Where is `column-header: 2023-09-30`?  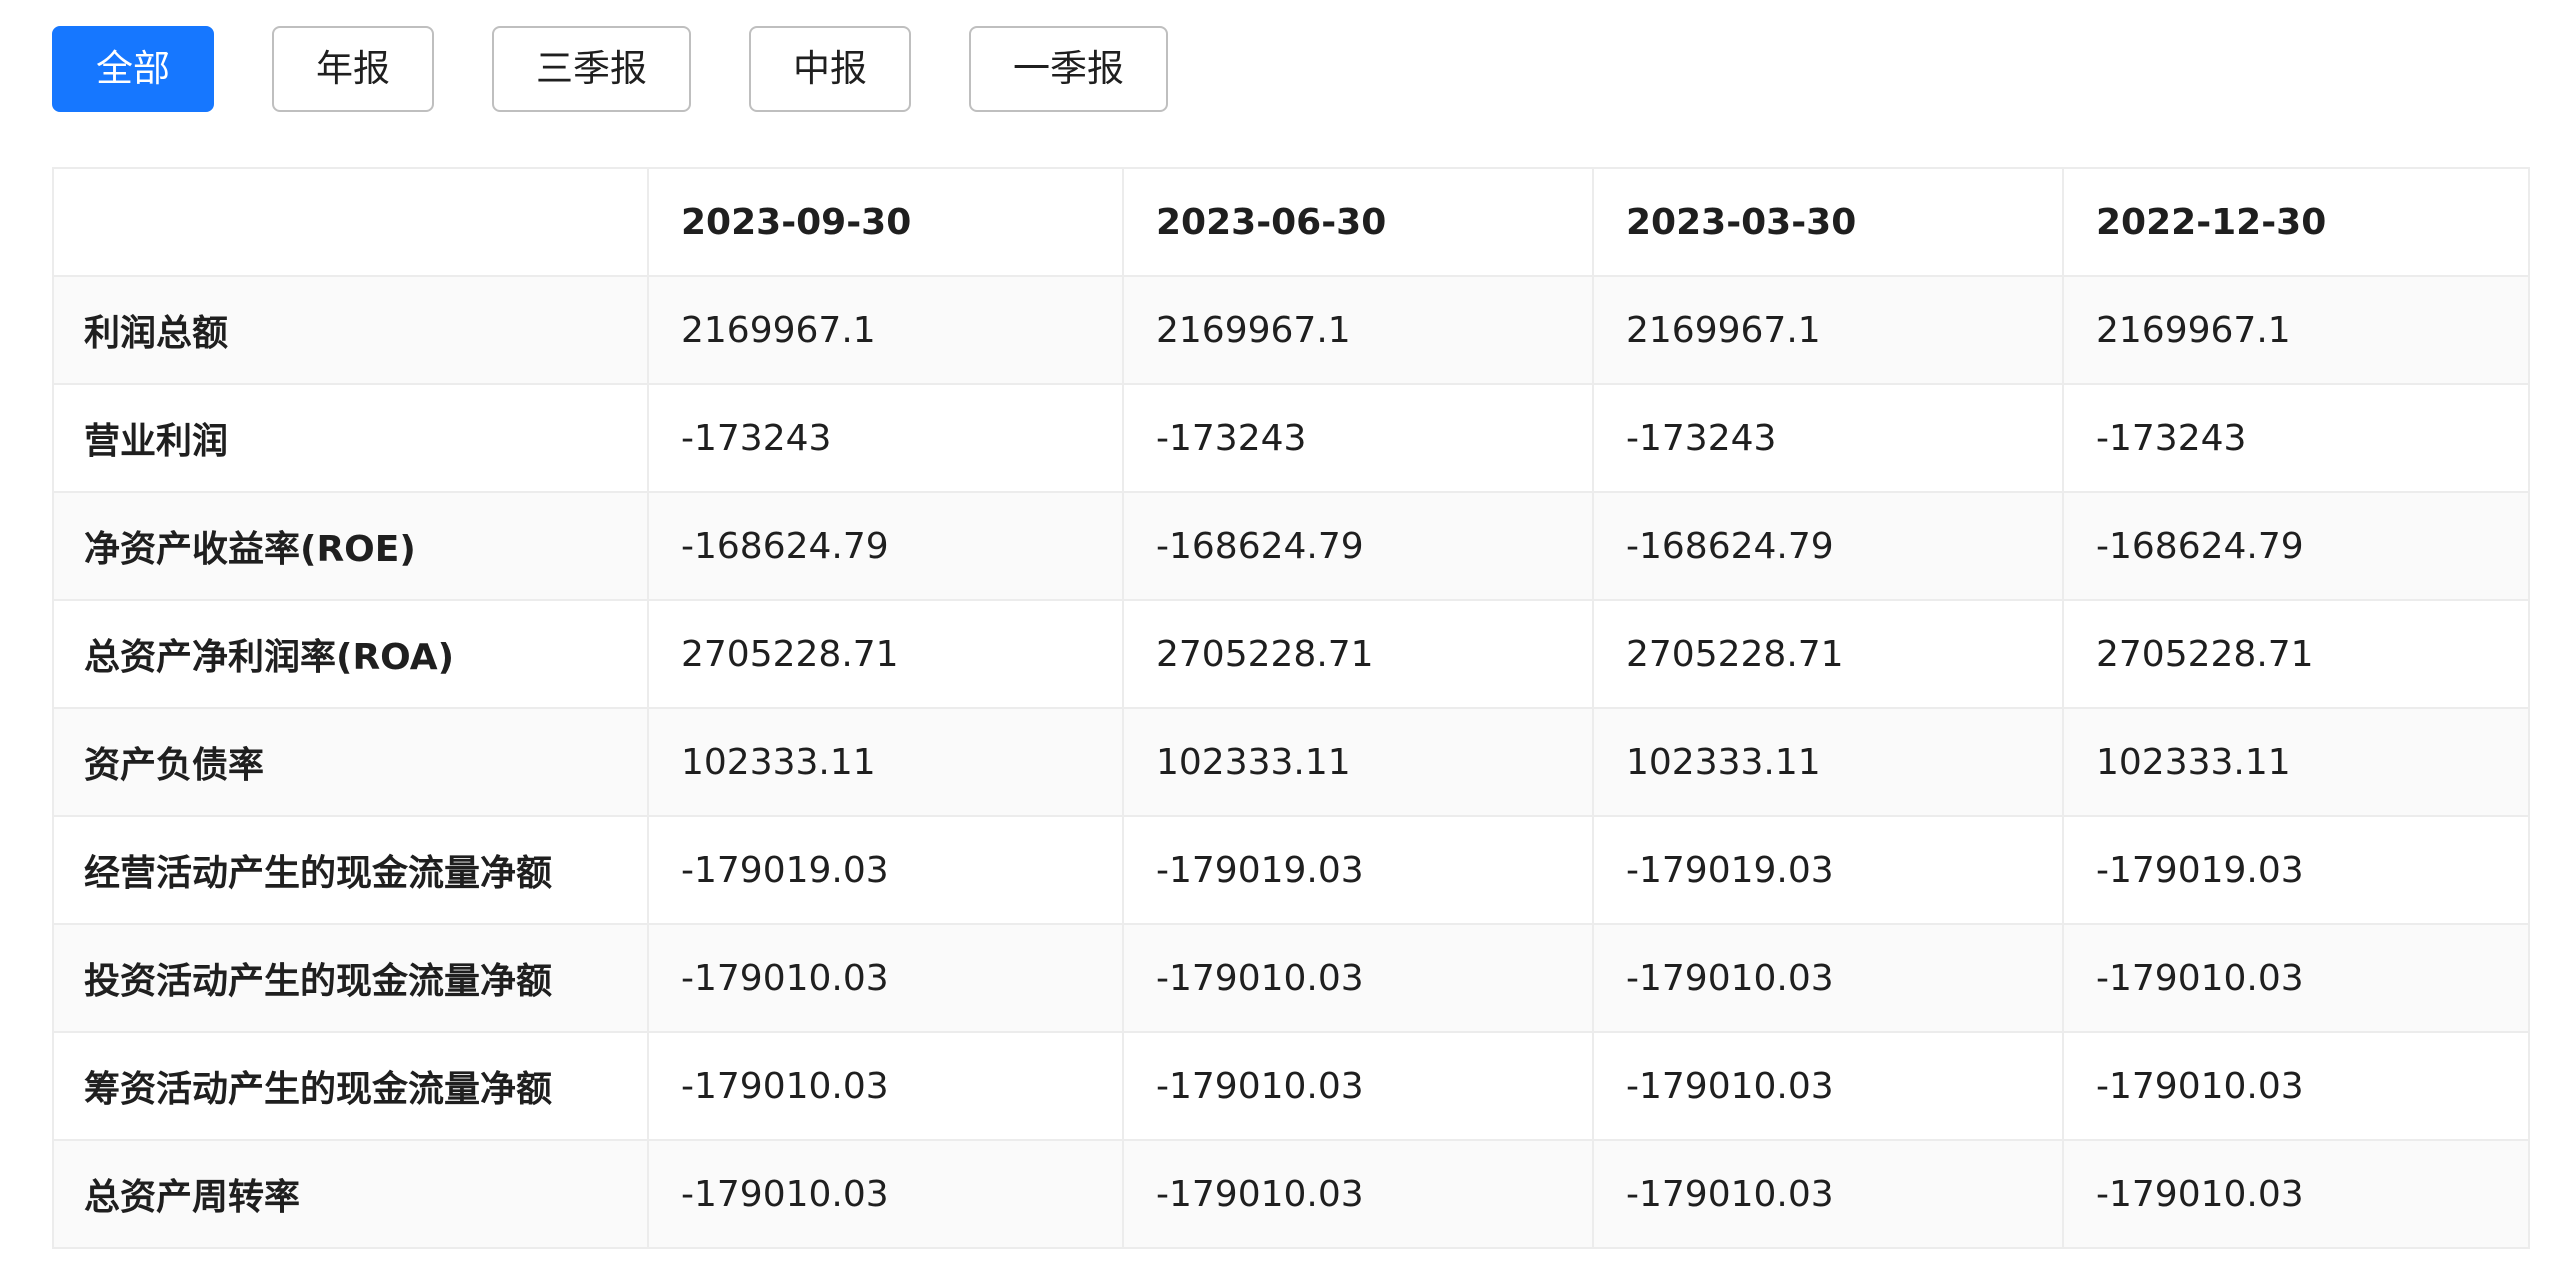 column-header: 2023-09-30 is located at coordinates (885, 222).